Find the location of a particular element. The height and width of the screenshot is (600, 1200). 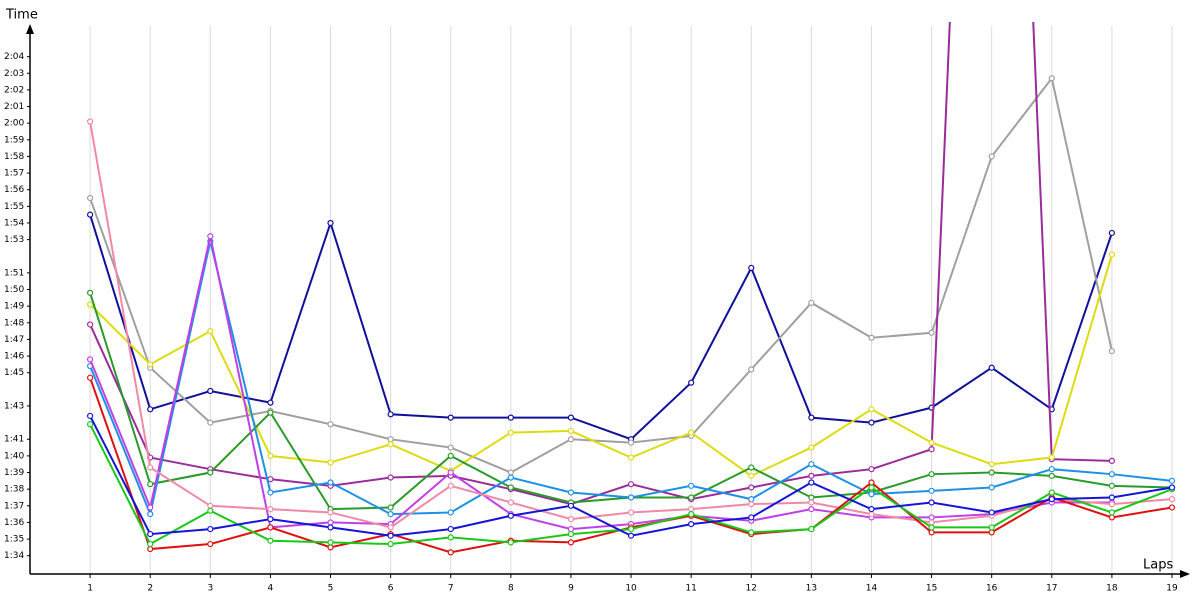

x-tick-label: 5 is located at coordinates (331, 589).